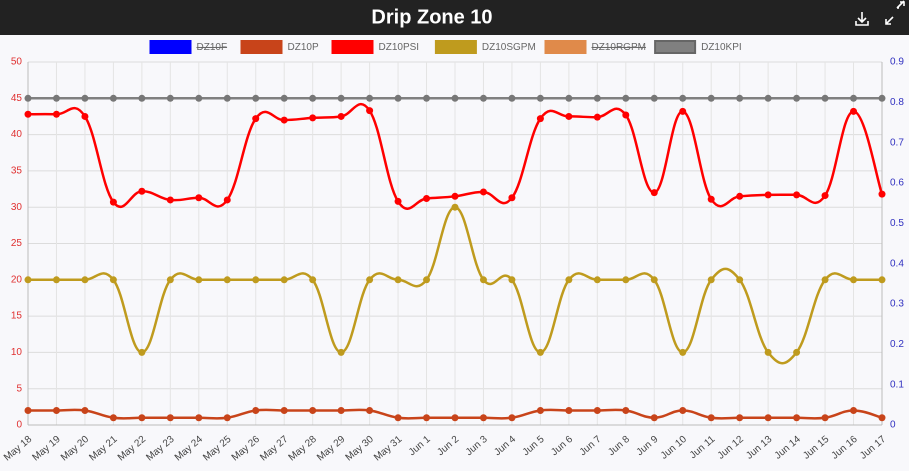 Image resolution: width=909 pixels, height=476 pixels. I want to click on y-tick-label: 30, so click(17, 207).